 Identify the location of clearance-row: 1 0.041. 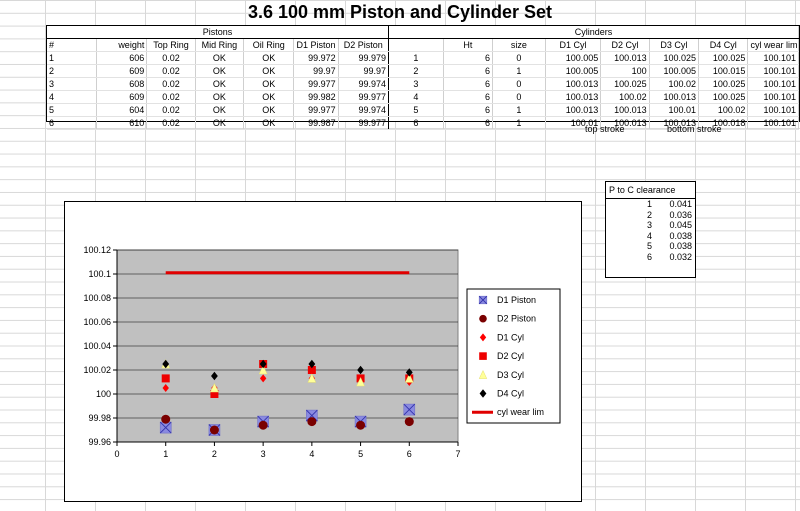
(650, 204).